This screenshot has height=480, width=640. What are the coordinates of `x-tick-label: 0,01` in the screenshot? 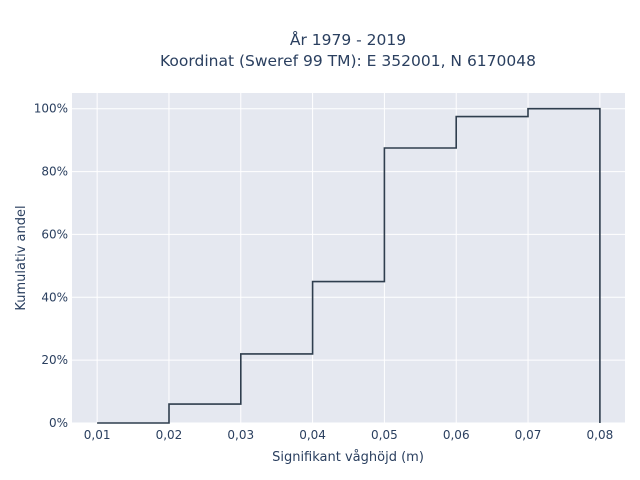 It's located at (97, 435).